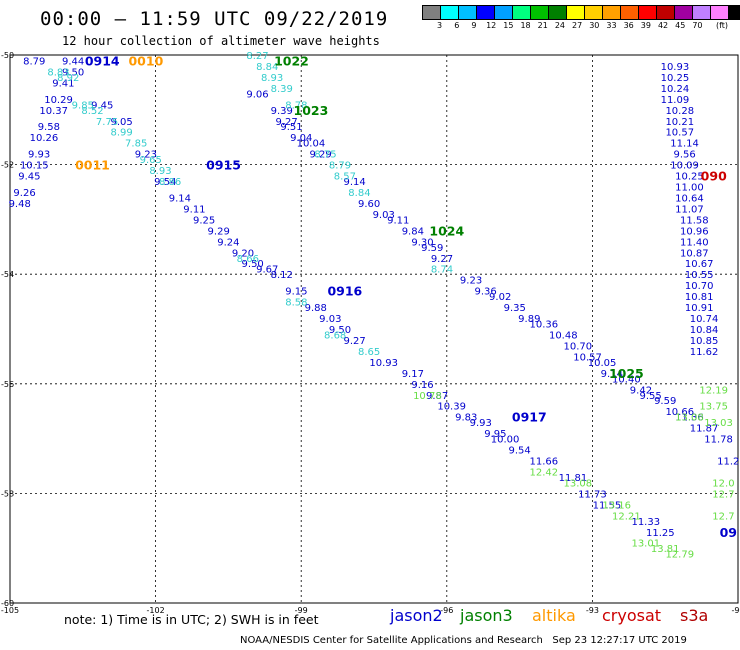 The height and width of the screenshot is (650, 740). I want to click on wave-height-value: 9.35, so click(515, 308).